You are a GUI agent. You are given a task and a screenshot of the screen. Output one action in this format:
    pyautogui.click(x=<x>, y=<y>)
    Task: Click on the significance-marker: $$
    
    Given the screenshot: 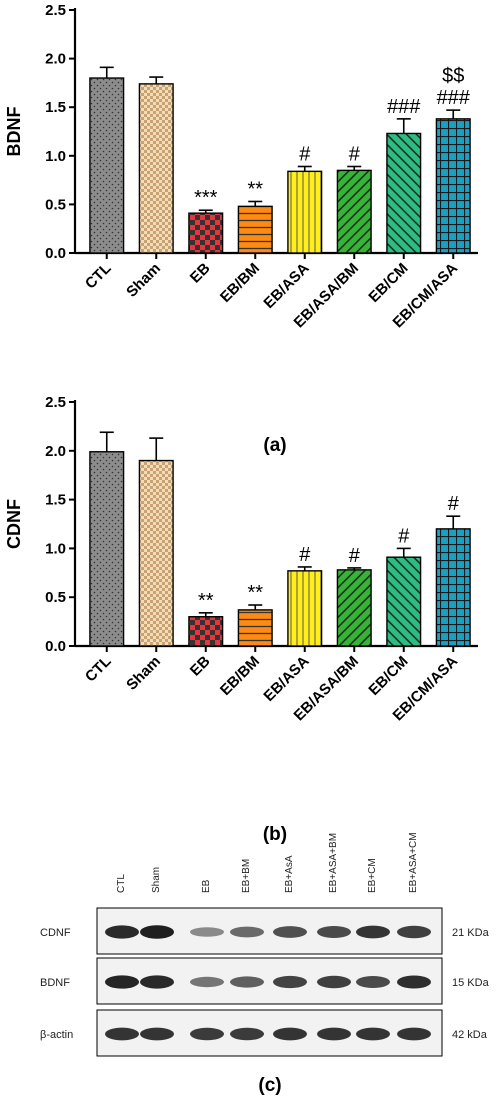 What is the action you would take?
    pyautogui.click(x=453, y=76)
    